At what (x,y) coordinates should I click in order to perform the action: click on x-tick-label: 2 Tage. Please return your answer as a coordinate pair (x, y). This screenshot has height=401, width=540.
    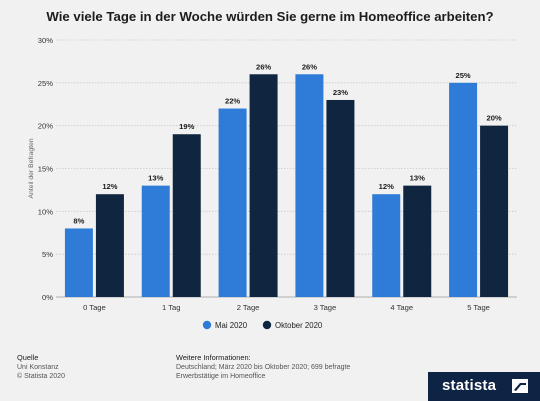
    Looking at the image, I should click on (248, 307).